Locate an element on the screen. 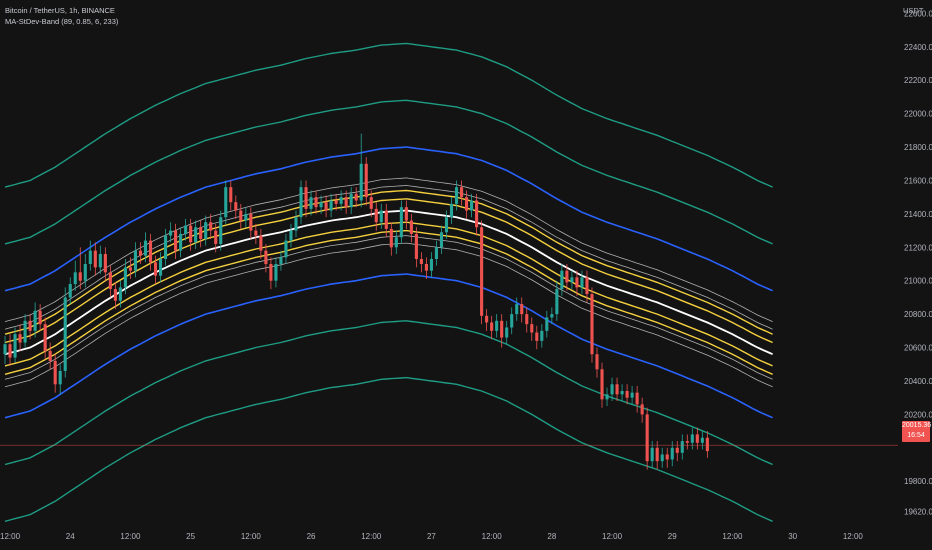 This screenshot has width=932, height=550. y-tick-label: 22600.00 is located at coordinates (918, 13).